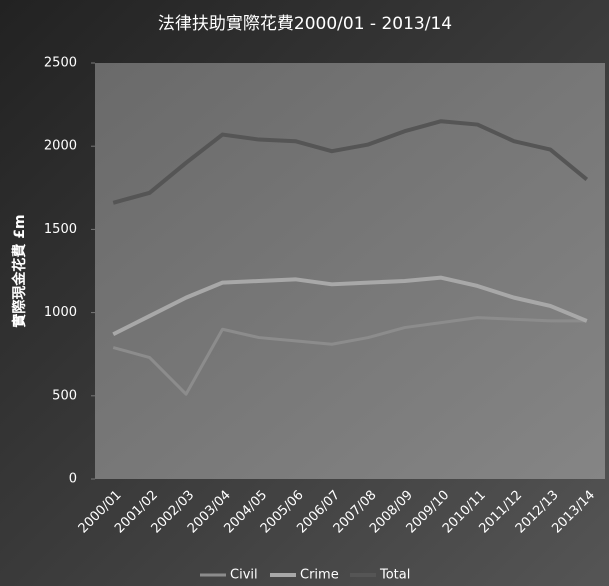 The image size is (609, 586). Describe the element at coordinates (60, 63) in the screenshot. I see `y-tick-label: 2500` at that location.